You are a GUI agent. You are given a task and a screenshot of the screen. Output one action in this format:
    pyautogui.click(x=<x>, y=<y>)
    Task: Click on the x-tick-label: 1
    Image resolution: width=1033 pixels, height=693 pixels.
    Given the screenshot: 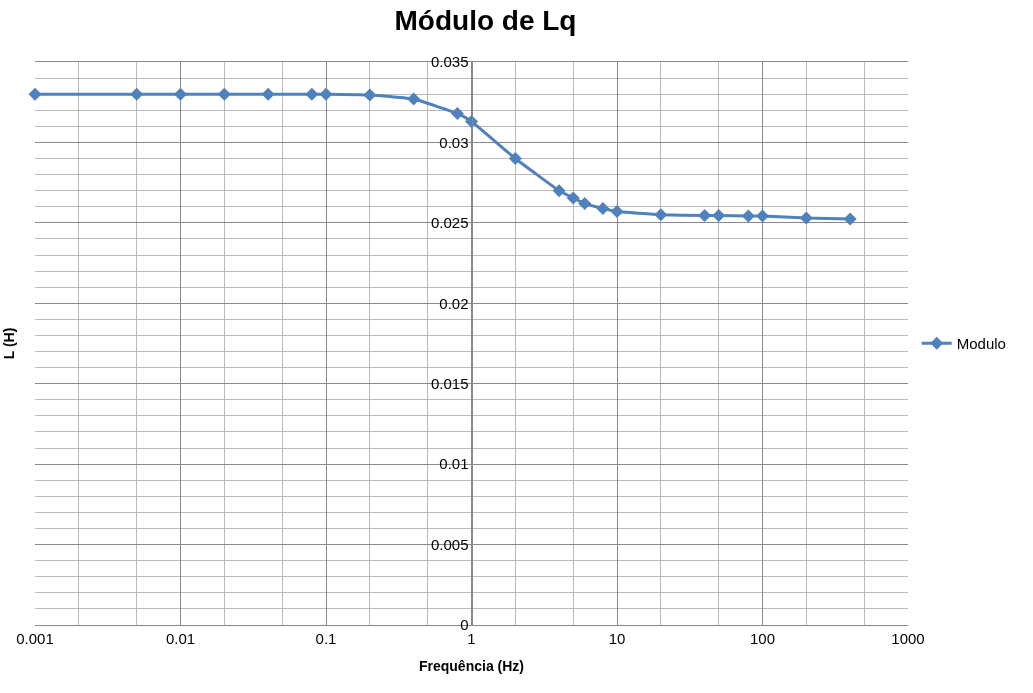 What is the action you would take?
    pyautogui.click(x=471, y=638)
    